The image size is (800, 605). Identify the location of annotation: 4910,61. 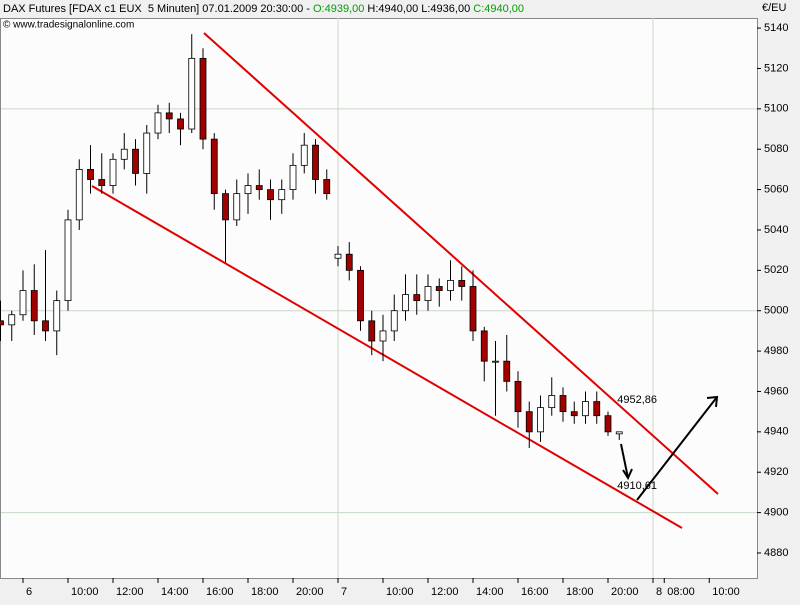
(637, 486).